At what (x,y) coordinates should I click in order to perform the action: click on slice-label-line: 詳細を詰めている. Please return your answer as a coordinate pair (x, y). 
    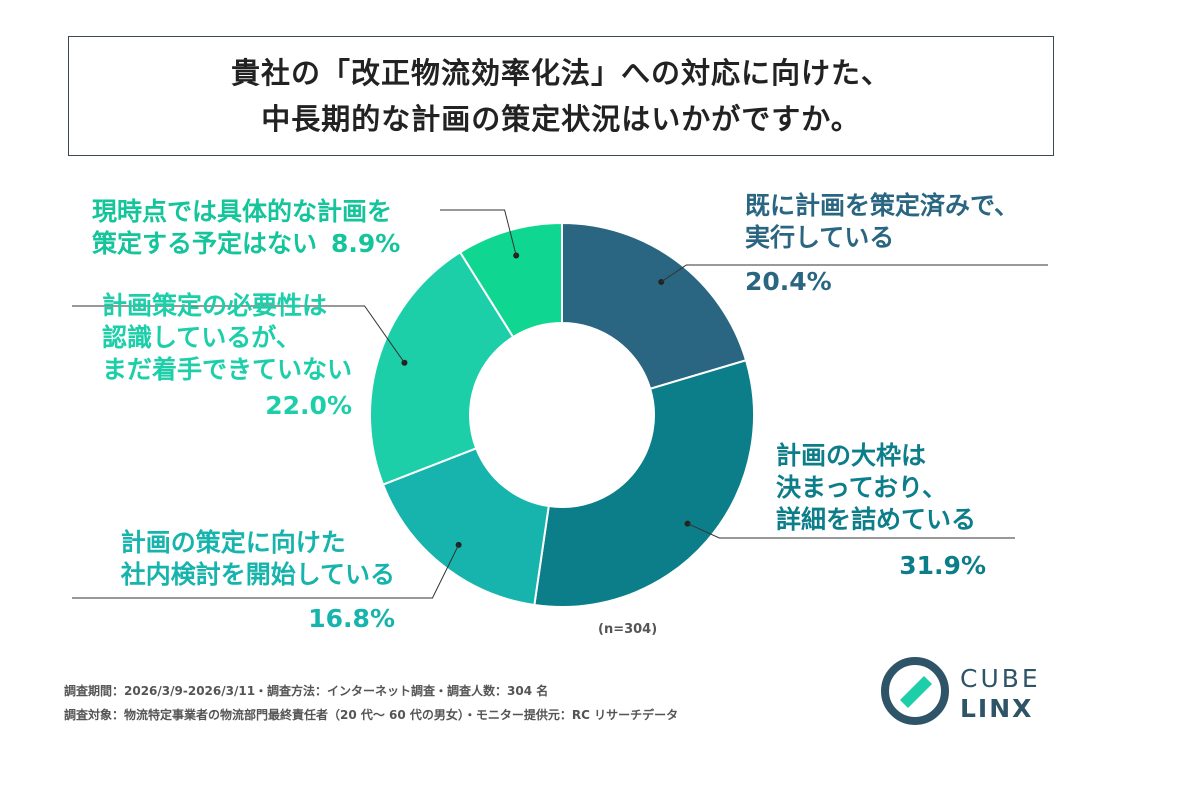
    Looking at the image, I should click on (876, 519).